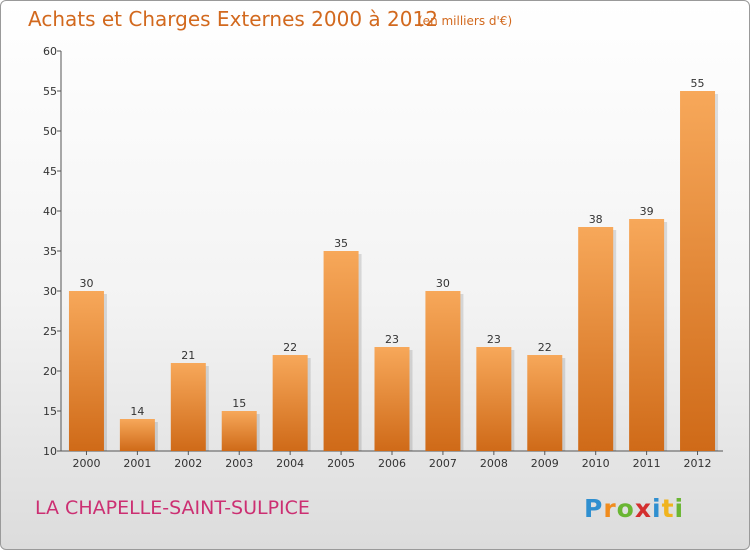 The image size is (750, 550). What do you see at coordinates (188, 355) in the screenshot?
I see `data-label: 21` at bounding box center [188, 355].